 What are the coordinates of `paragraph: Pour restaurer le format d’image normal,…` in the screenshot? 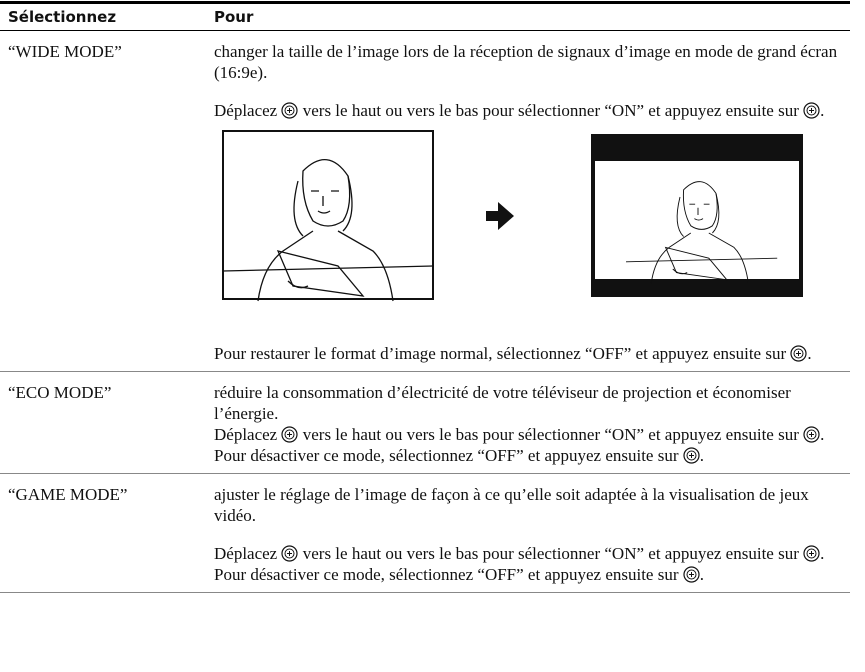 It's located at (530, 353).